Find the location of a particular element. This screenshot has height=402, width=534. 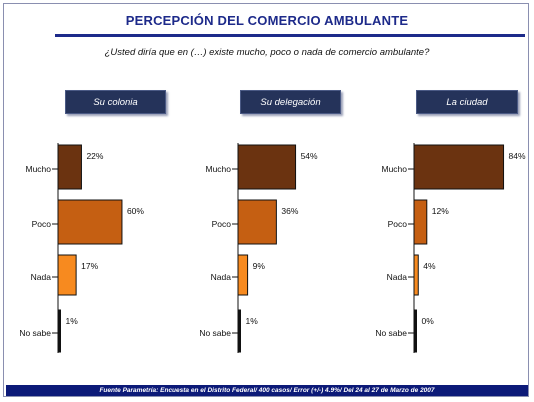

title-underline is located at coordinates (290, 35).